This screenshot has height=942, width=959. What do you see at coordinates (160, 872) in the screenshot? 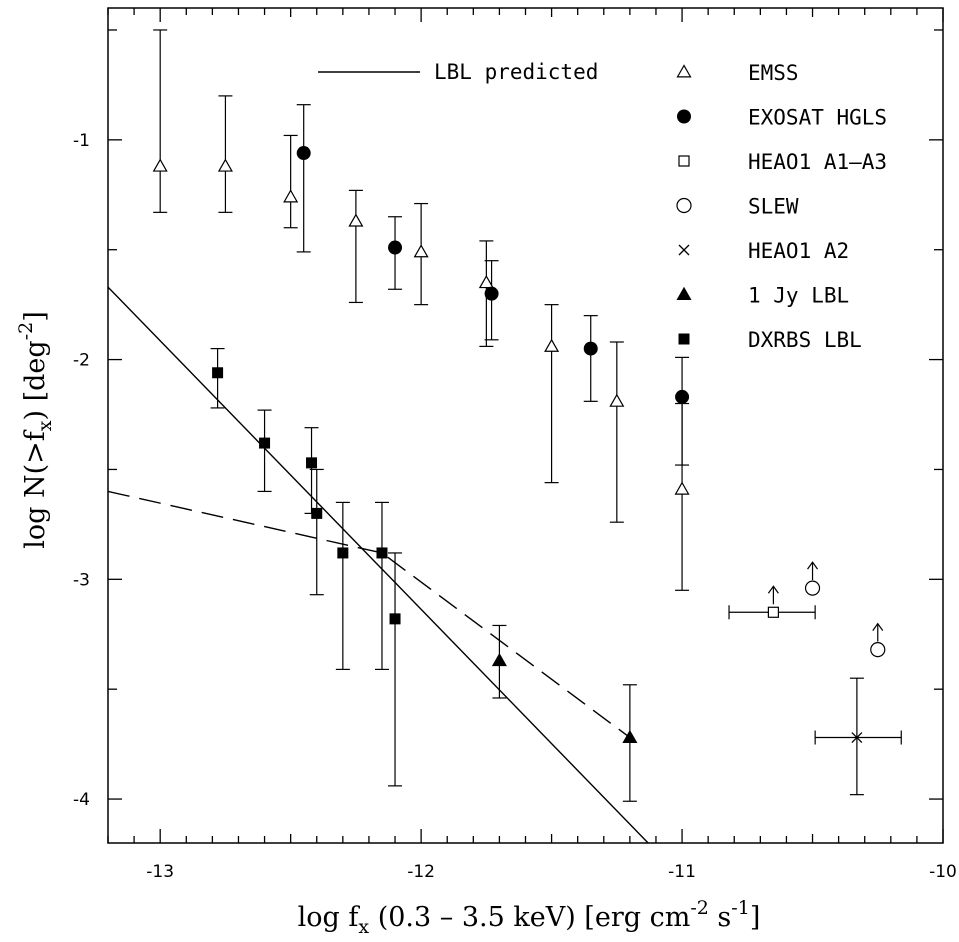
I see `x-tick-label: -13` at bounding box center [160, 872].